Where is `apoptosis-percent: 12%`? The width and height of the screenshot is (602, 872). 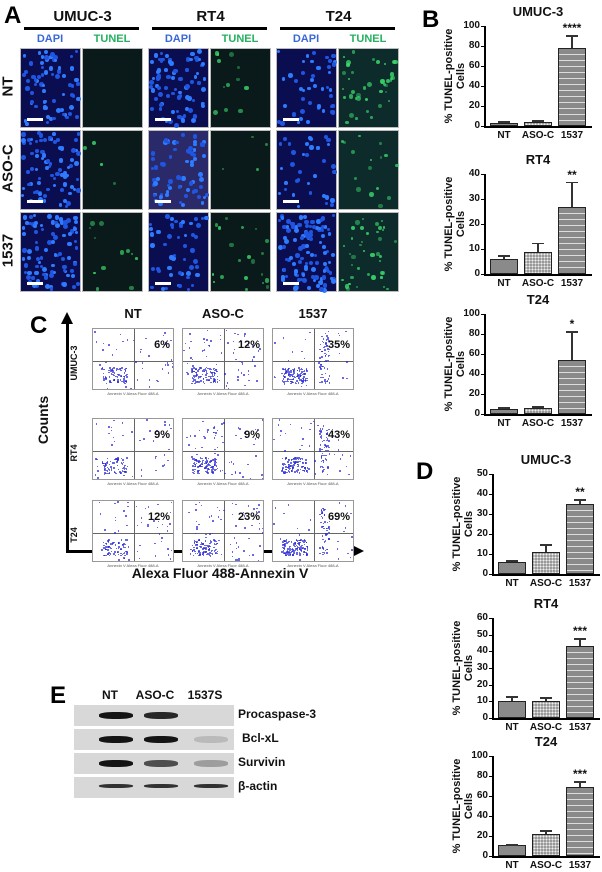 apoptosis-percent: 12% is located at coordinates (248, 345).